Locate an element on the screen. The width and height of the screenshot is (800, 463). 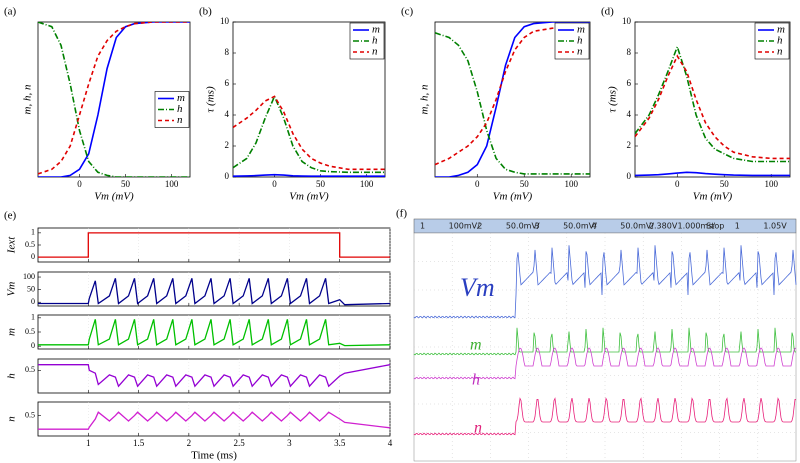
y-axis-label: Vm is located at coordinates (12, 289).